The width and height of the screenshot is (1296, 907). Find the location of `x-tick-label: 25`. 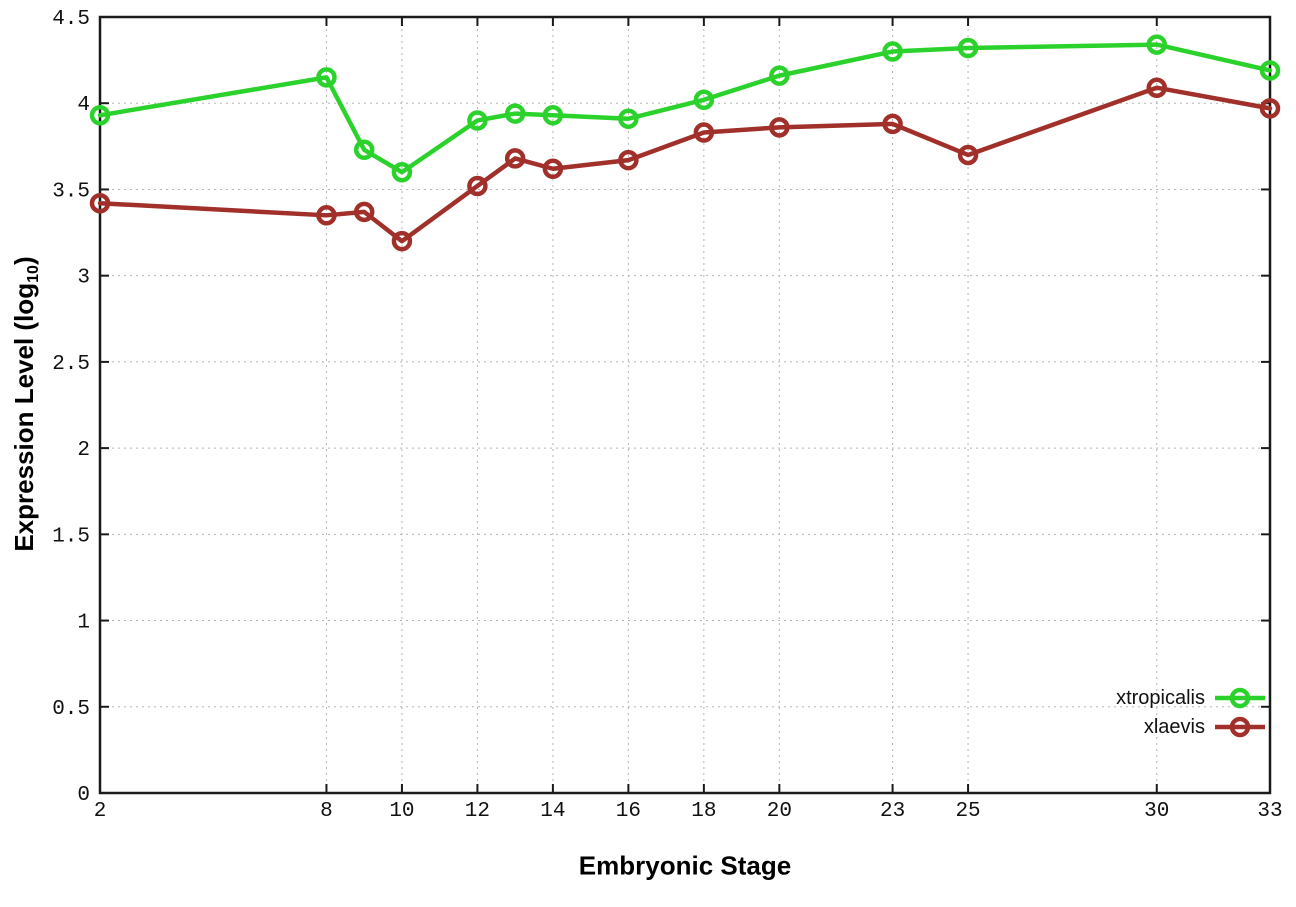

x-tick-label: 25 is located at coordinates (967, 811).